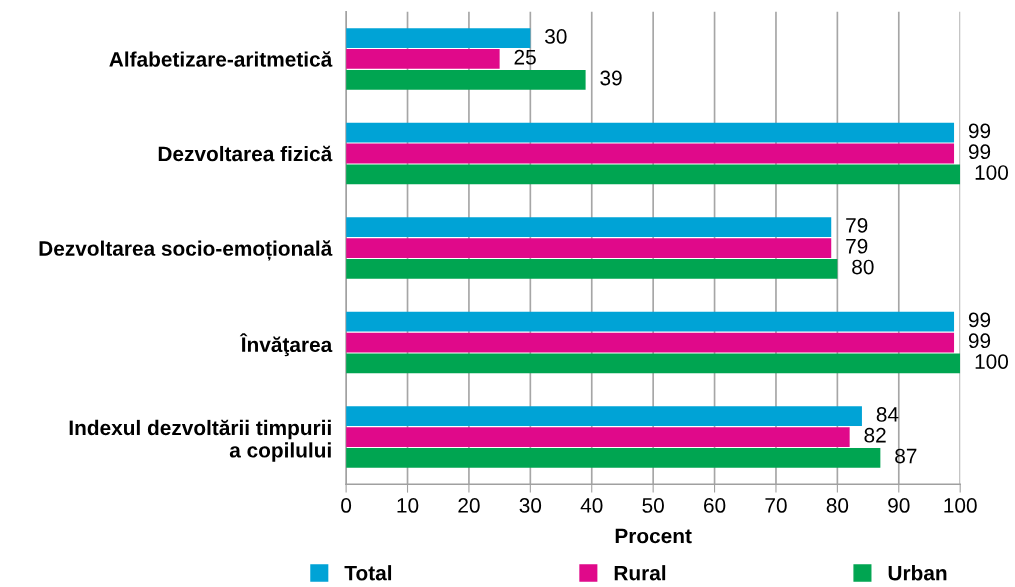 Image resolution: width=1015 pixels, height=587 pixels. What do you see at coordinates (556, 36) in the screenshot?
I see `data-label: 30` at bounding box center [556, 36].